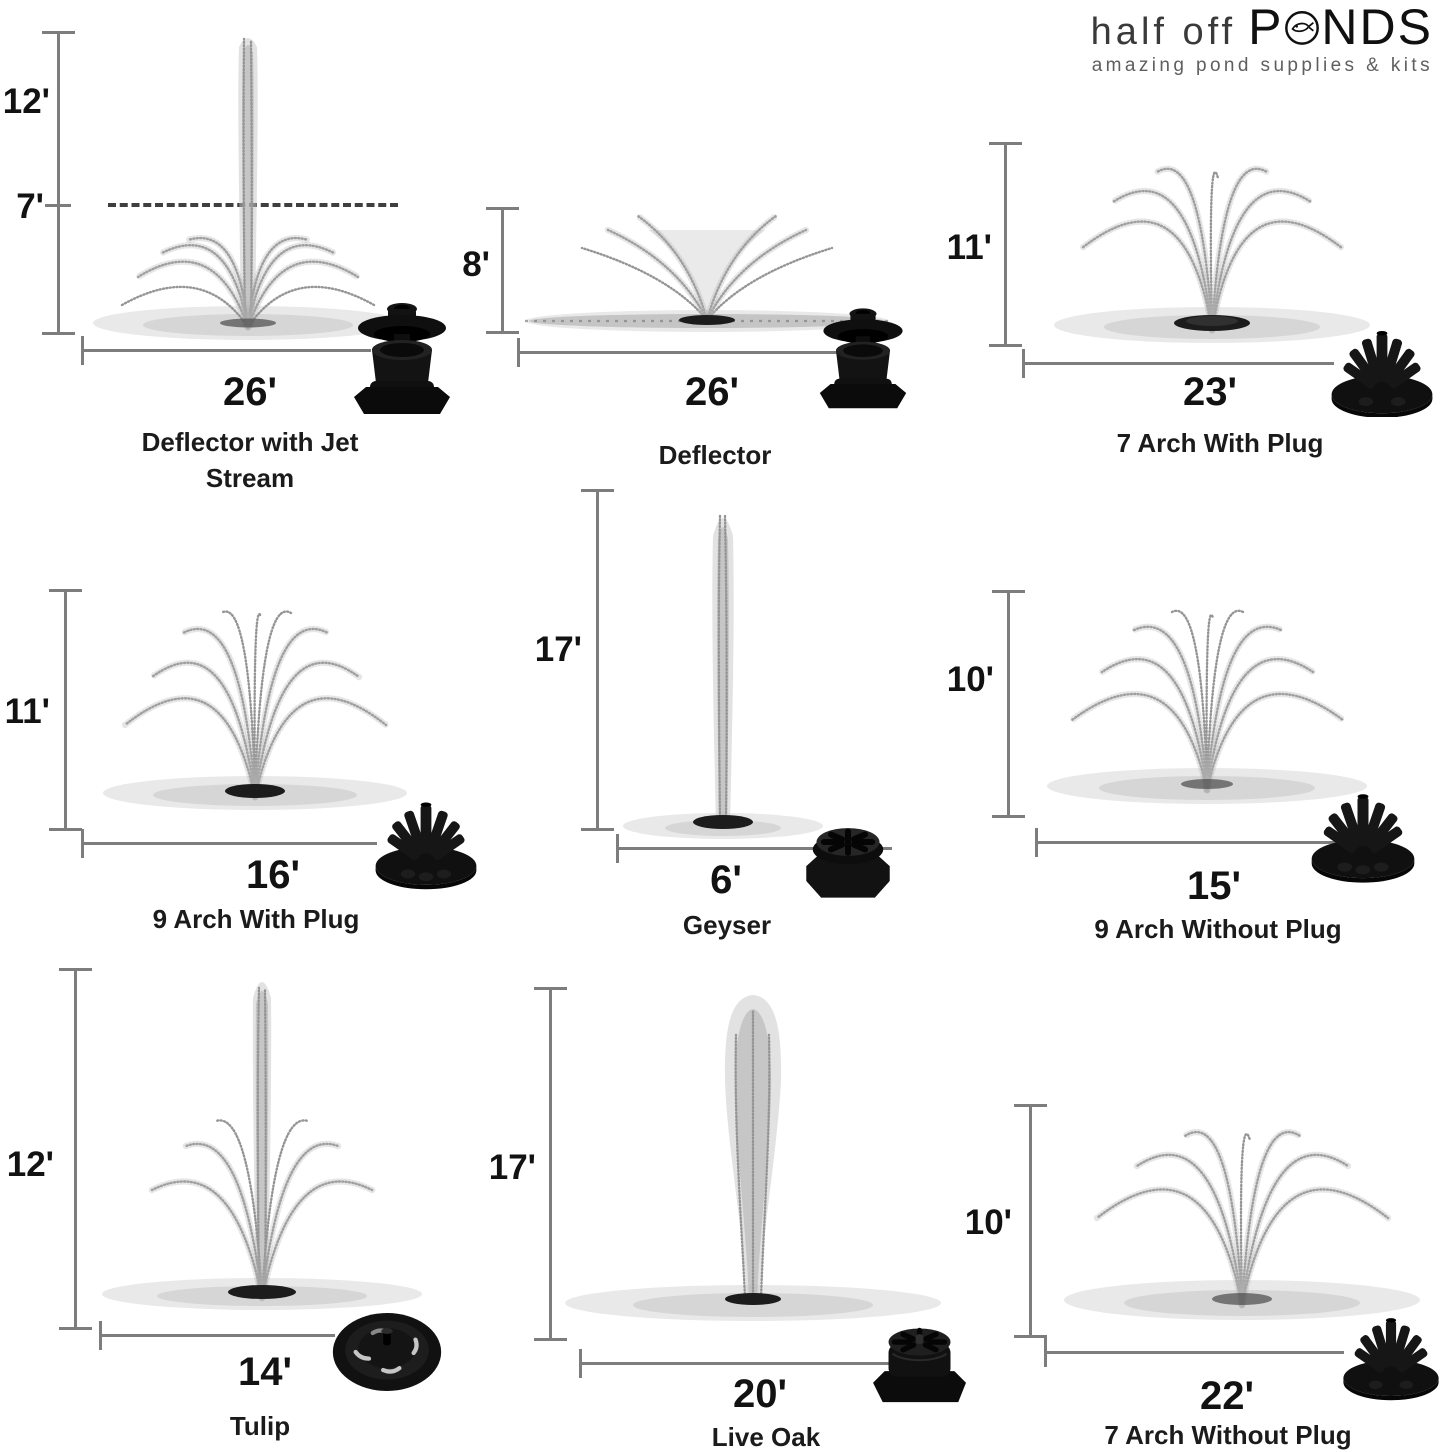 The height and width of the screenshot is (1452, 1445). I want to click on width-label: 16', so click(272, 875).